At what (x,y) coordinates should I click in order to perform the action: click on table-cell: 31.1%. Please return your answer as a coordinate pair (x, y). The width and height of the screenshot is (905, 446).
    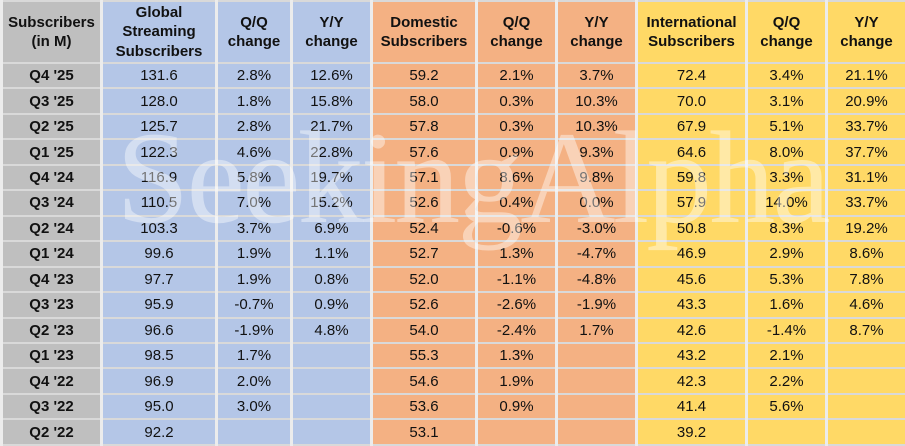
    Looking at the image, I should click on (865, 177).